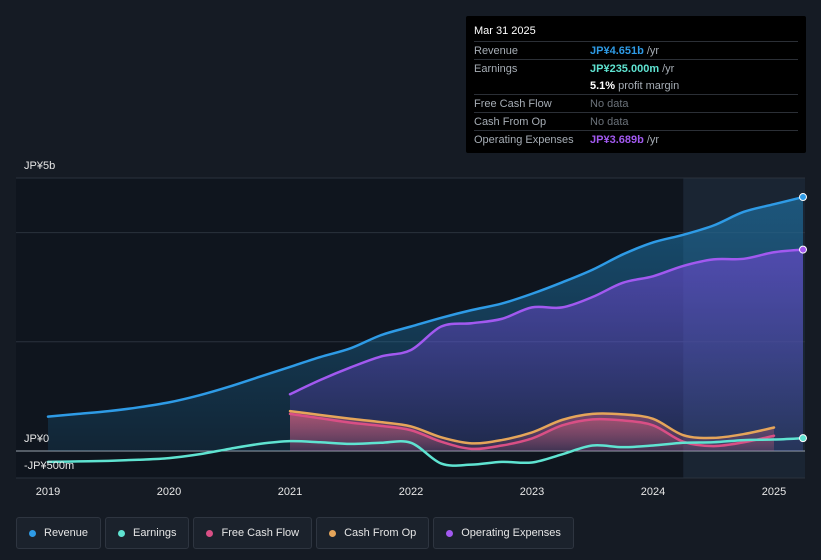 The image size is (821, 560). I want to click on legend-item-earnings: Earnings, so click(147, 533).